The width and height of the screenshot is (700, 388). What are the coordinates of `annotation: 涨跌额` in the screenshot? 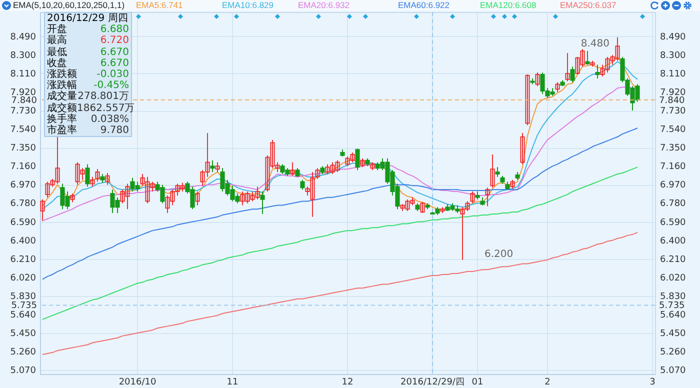 It's located at (62, 74).